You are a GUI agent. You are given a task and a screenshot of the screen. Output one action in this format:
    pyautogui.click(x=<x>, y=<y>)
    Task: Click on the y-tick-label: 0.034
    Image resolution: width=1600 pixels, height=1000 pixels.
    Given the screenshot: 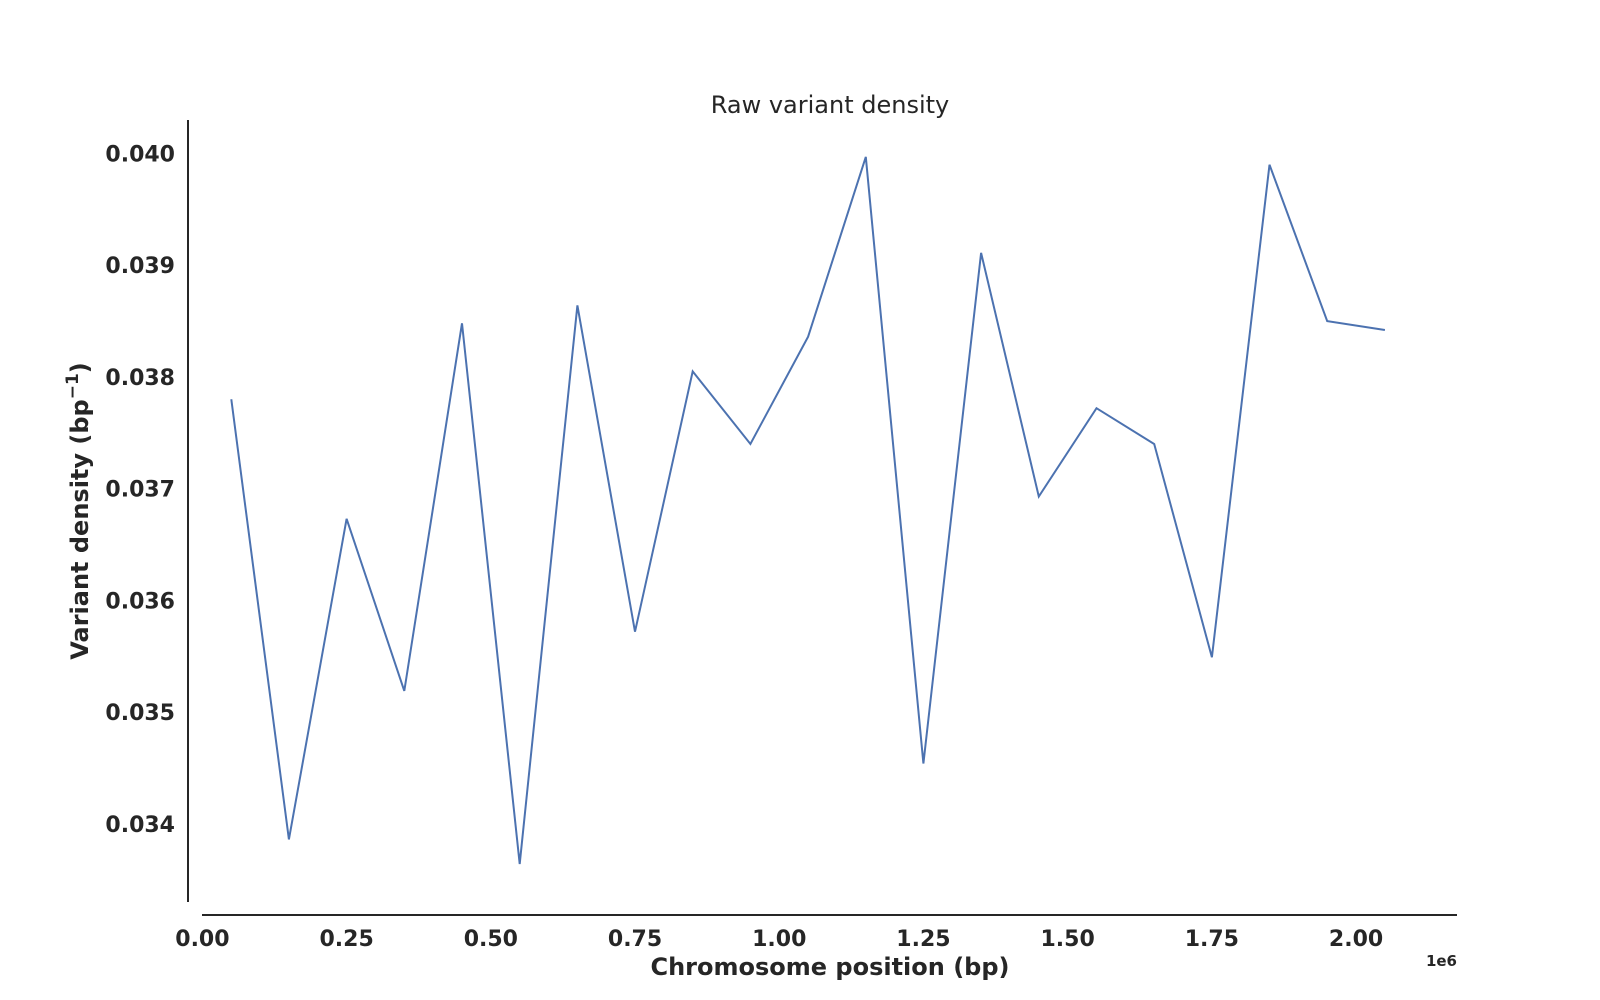 What is the action you would take?
    pyautogui.click(x=140, y=825)
    